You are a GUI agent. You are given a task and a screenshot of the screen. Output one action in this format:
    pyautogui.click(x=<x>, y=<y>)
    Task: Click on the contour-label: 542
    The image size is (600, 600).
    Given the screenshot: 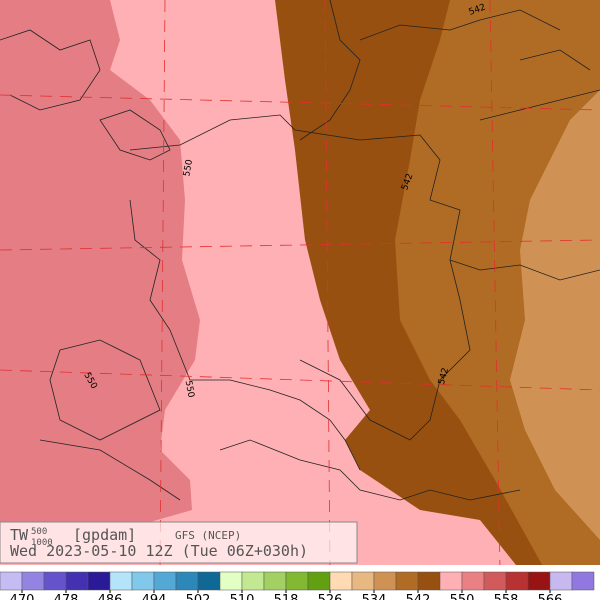 What is the action you would take?
    pyautogui.click(x=444, y=376)
    